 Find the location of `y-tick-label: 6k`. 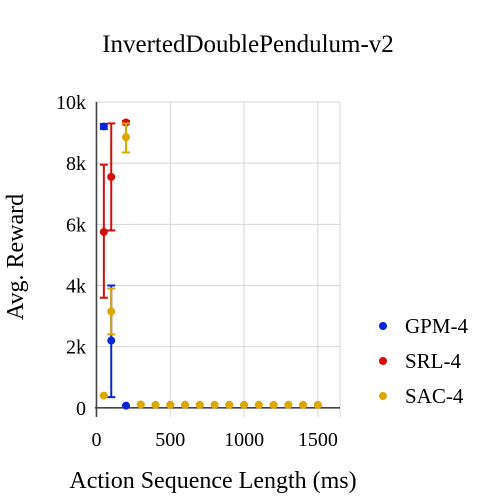

y-tick-label: 6k is located at coordinates (76, 225).